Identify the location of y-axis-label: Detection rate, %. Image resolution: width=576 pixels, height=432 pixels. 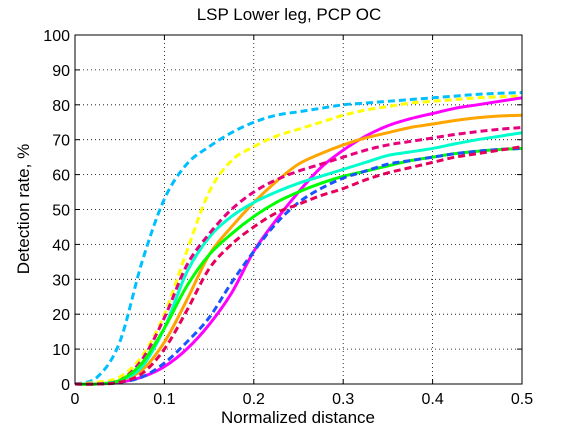
(23, 209).